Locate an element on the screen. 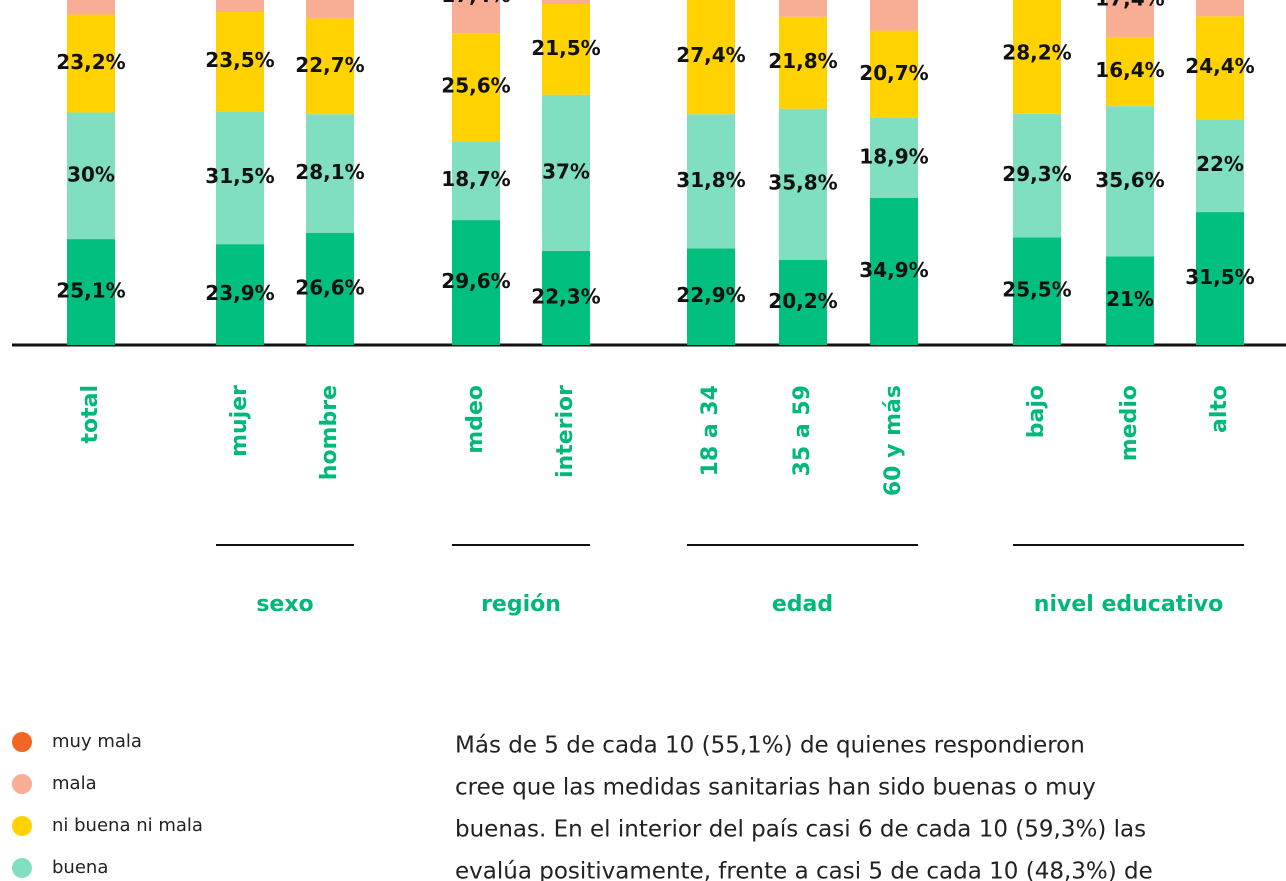 The image size is (1286, 881). legend-label: mala is located at coordinates (74, 783).